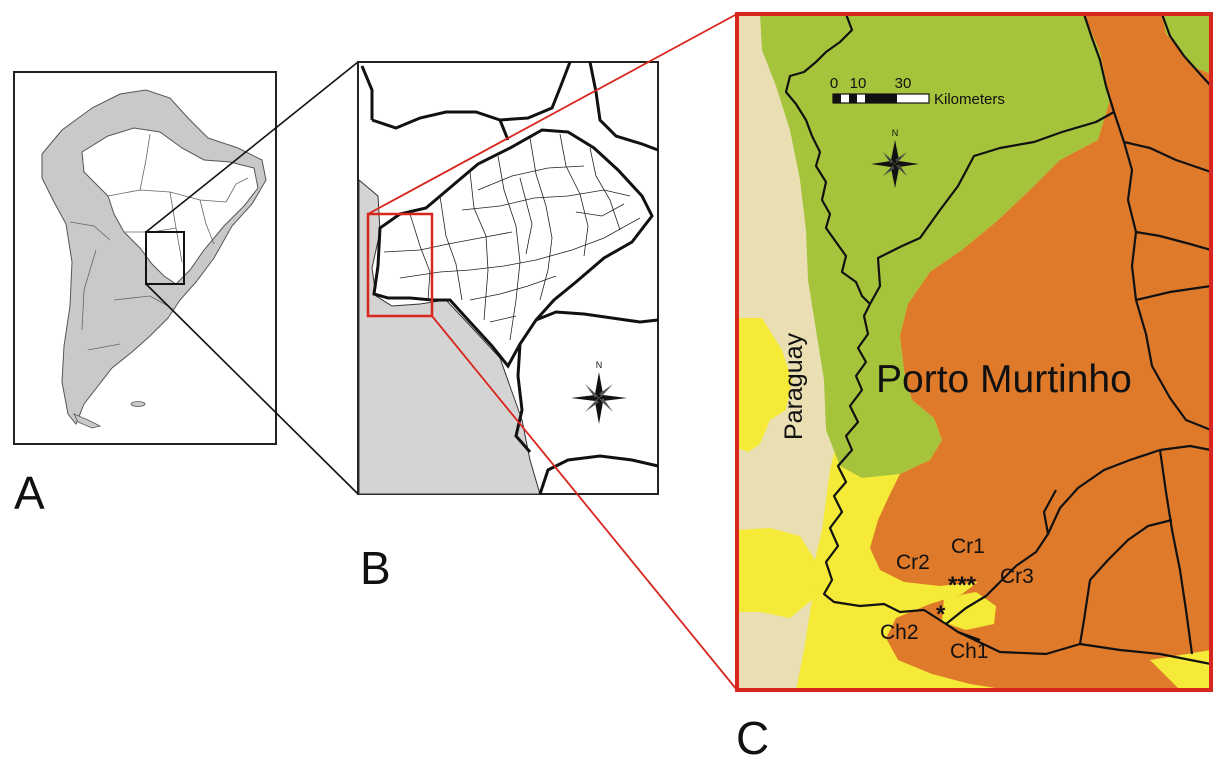  Describe the element at coordinates (170, 206) in the screenshot. I see `brazil-region` at that location.